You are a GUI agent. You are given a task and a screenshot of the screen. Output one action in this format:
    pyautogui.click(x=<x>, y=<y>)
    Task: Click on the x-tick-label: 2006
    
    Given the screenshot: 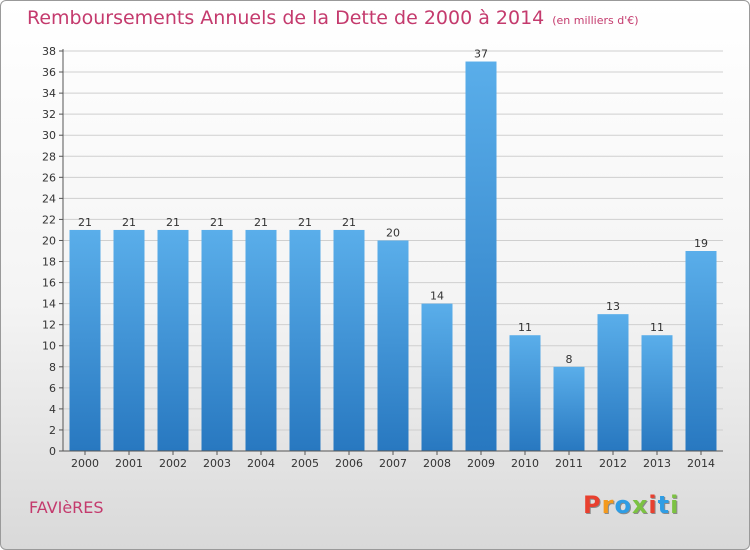 What is the action you would take?
    pyautogui.click(x=349, y=463)
    